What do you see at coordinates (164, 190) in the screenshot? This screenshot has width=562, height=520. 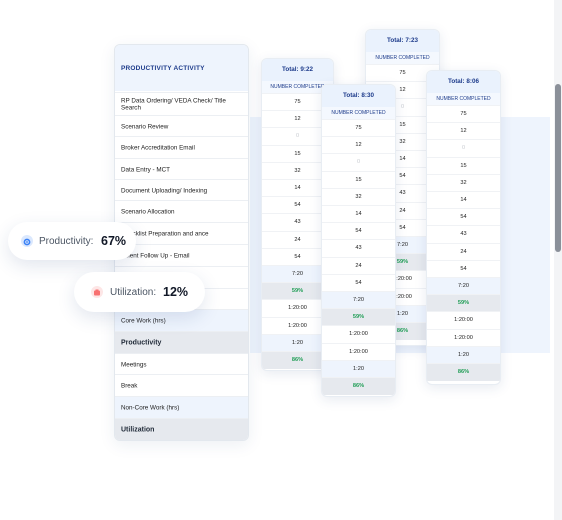 I see `activity-row-label: Document Uploading/ Indexing` at bounding box center [164, 190].